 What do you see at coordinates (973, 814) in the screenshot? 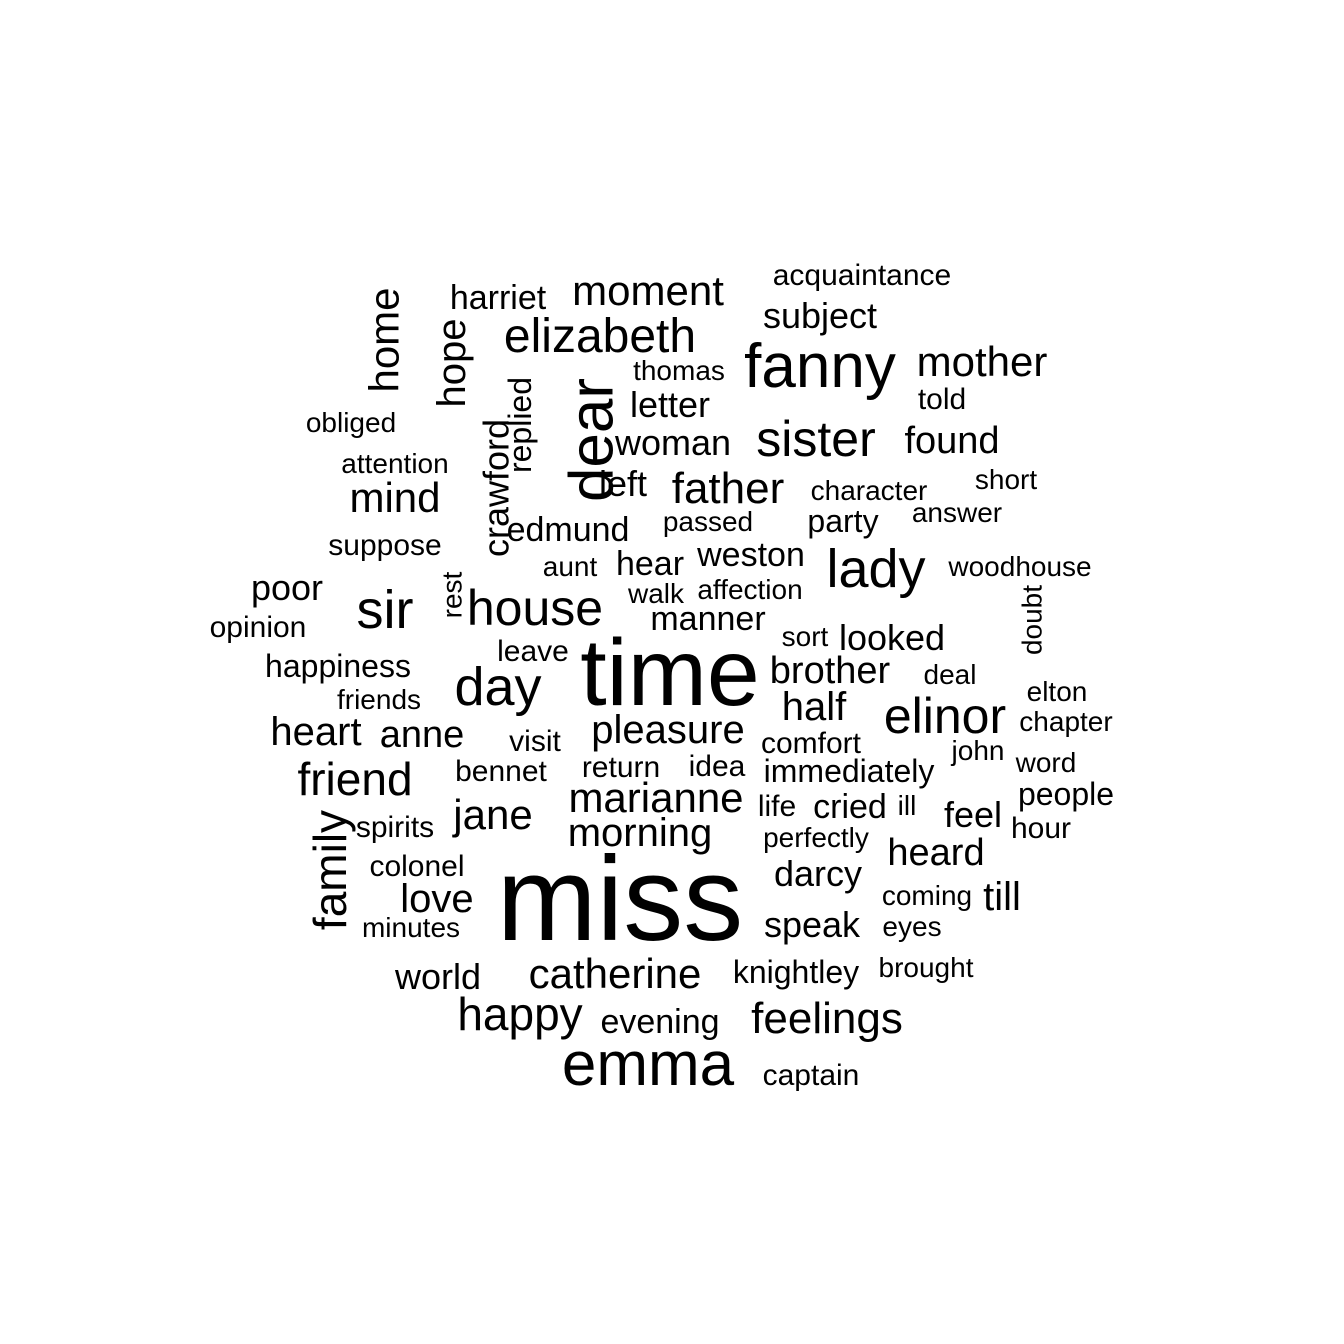
I see `word-feel: feel` at bounding box center [973, 814].